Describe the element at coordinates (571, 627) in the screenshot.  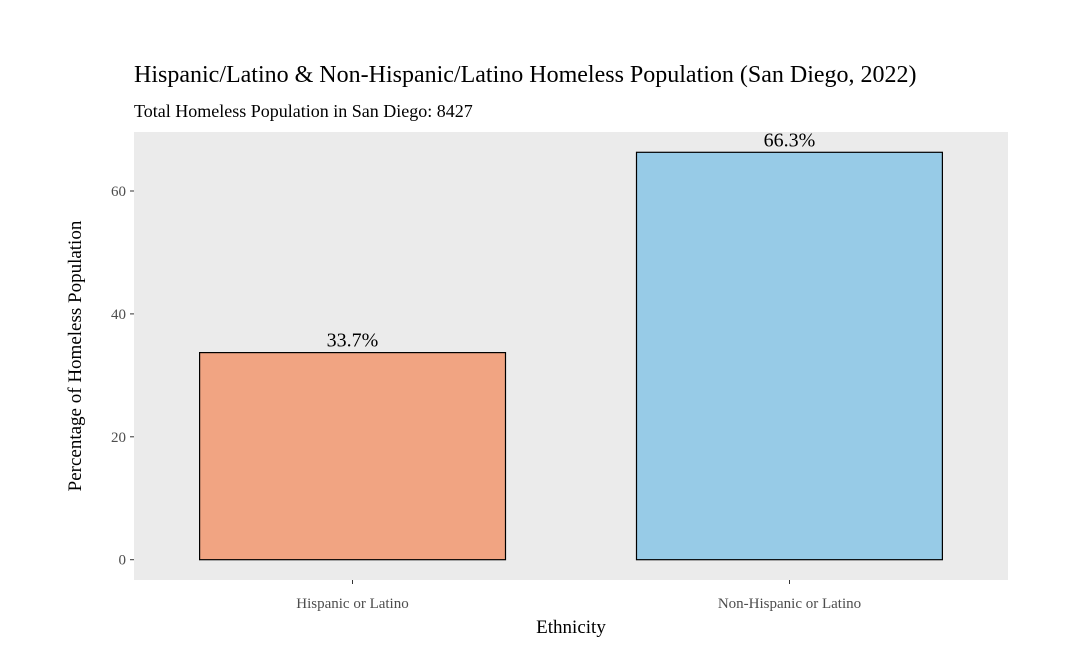
I see `x-axis-title: Ethnicity` at that location.